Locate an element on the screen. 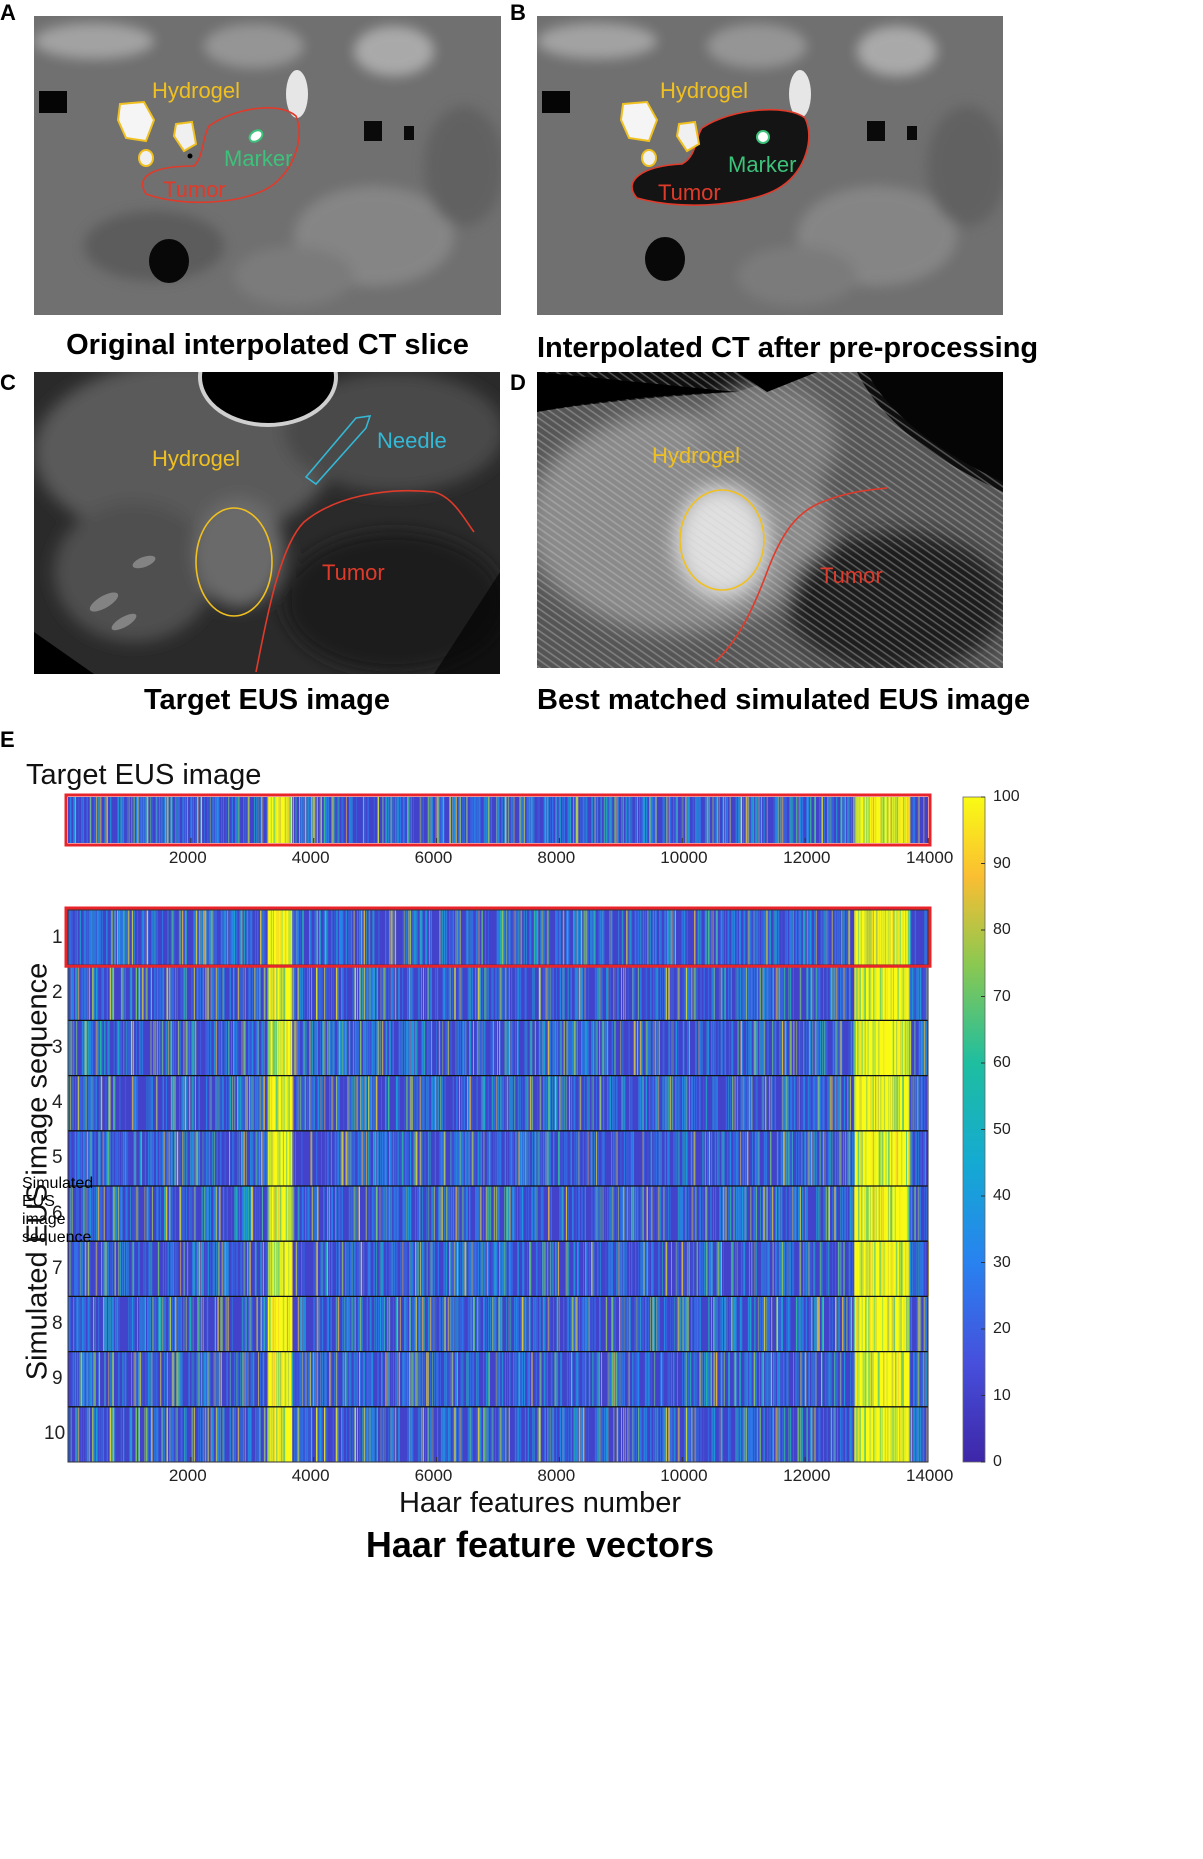 This screenshot has width=1203, height=1859. target-strip-stripes is located at coordinates (497, 820).